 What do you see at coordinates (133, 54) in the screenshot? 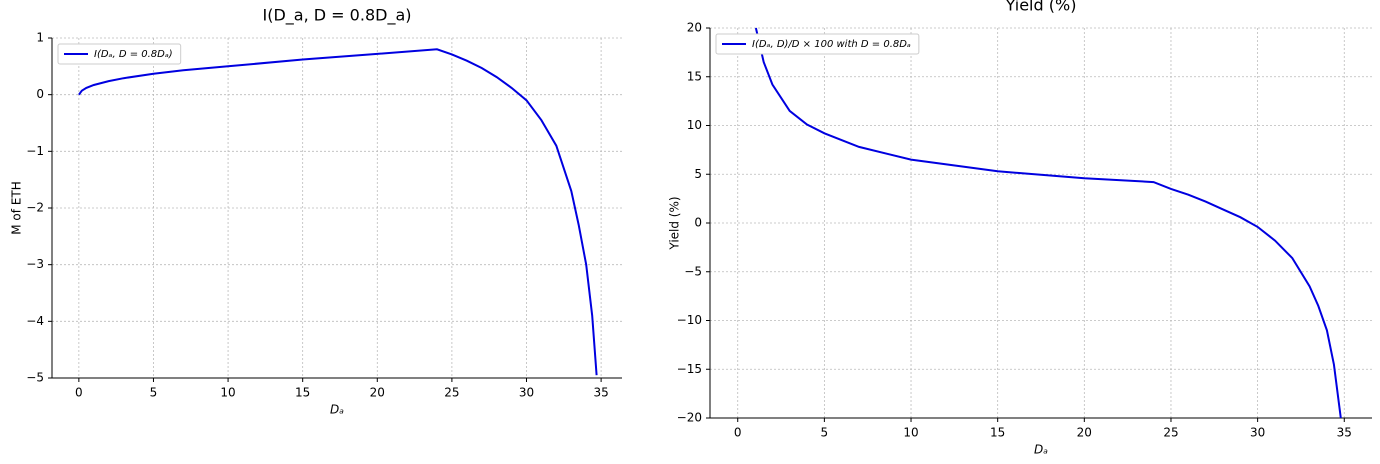
I see `legend-label: I(Dₐ, D = 0.8Dₐ)` at bounding box center [133, 54].